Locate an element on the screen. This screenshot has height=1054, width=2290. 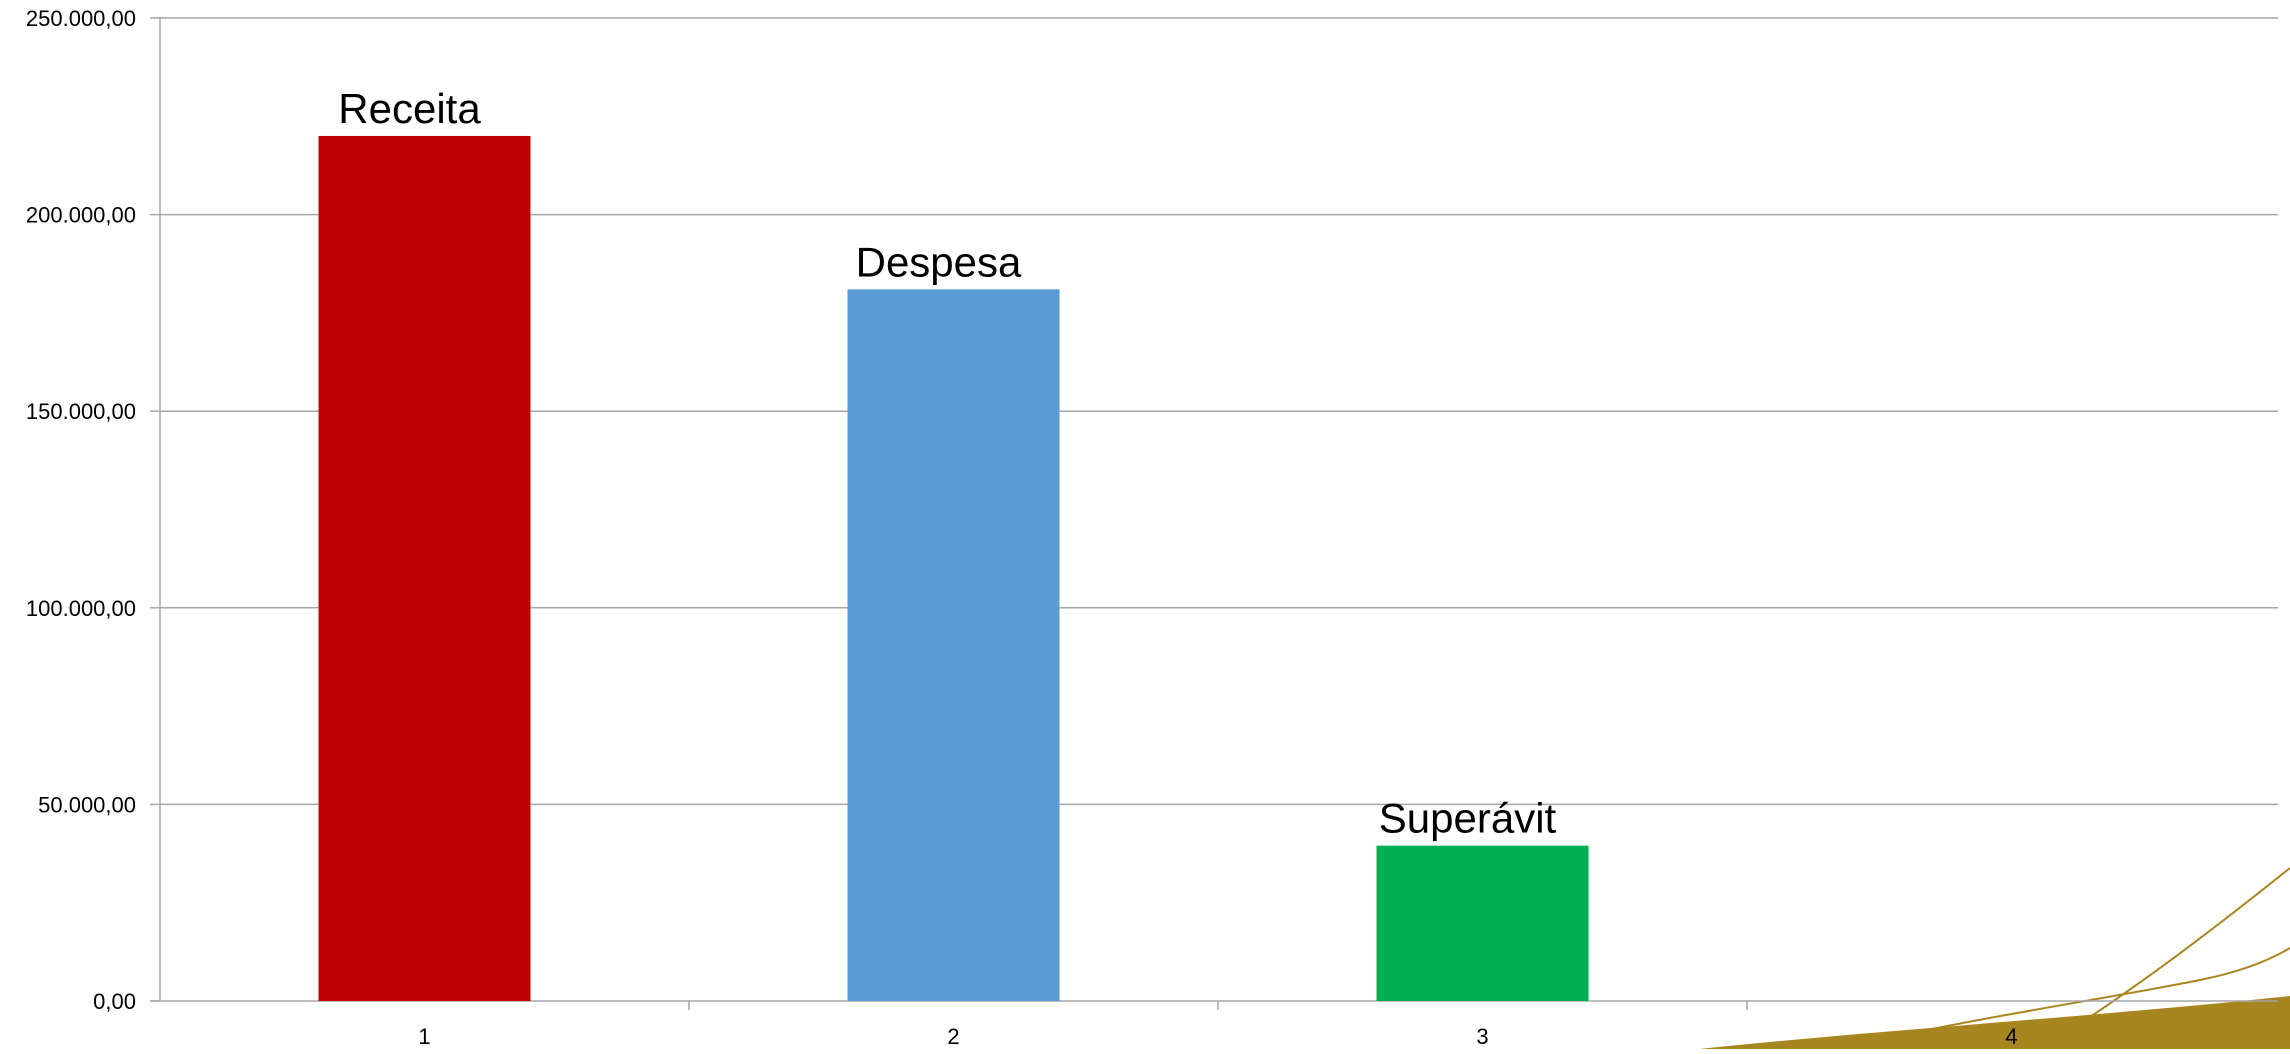
y-tick-label: 0,00 is located at coordinates (114, 1001).